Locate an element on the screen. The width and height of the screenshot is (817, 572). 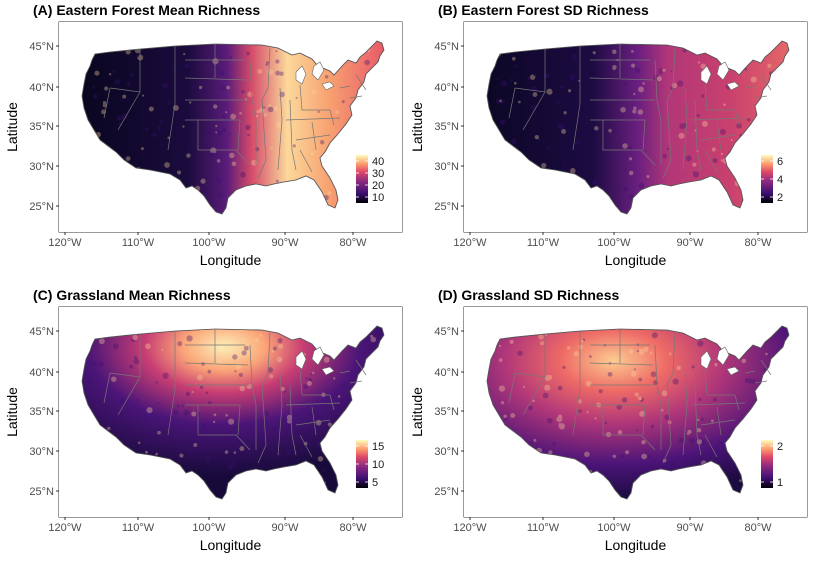
panel-title: (A) Eastern Forest Mean Richness is located at coordinates (146, 10).